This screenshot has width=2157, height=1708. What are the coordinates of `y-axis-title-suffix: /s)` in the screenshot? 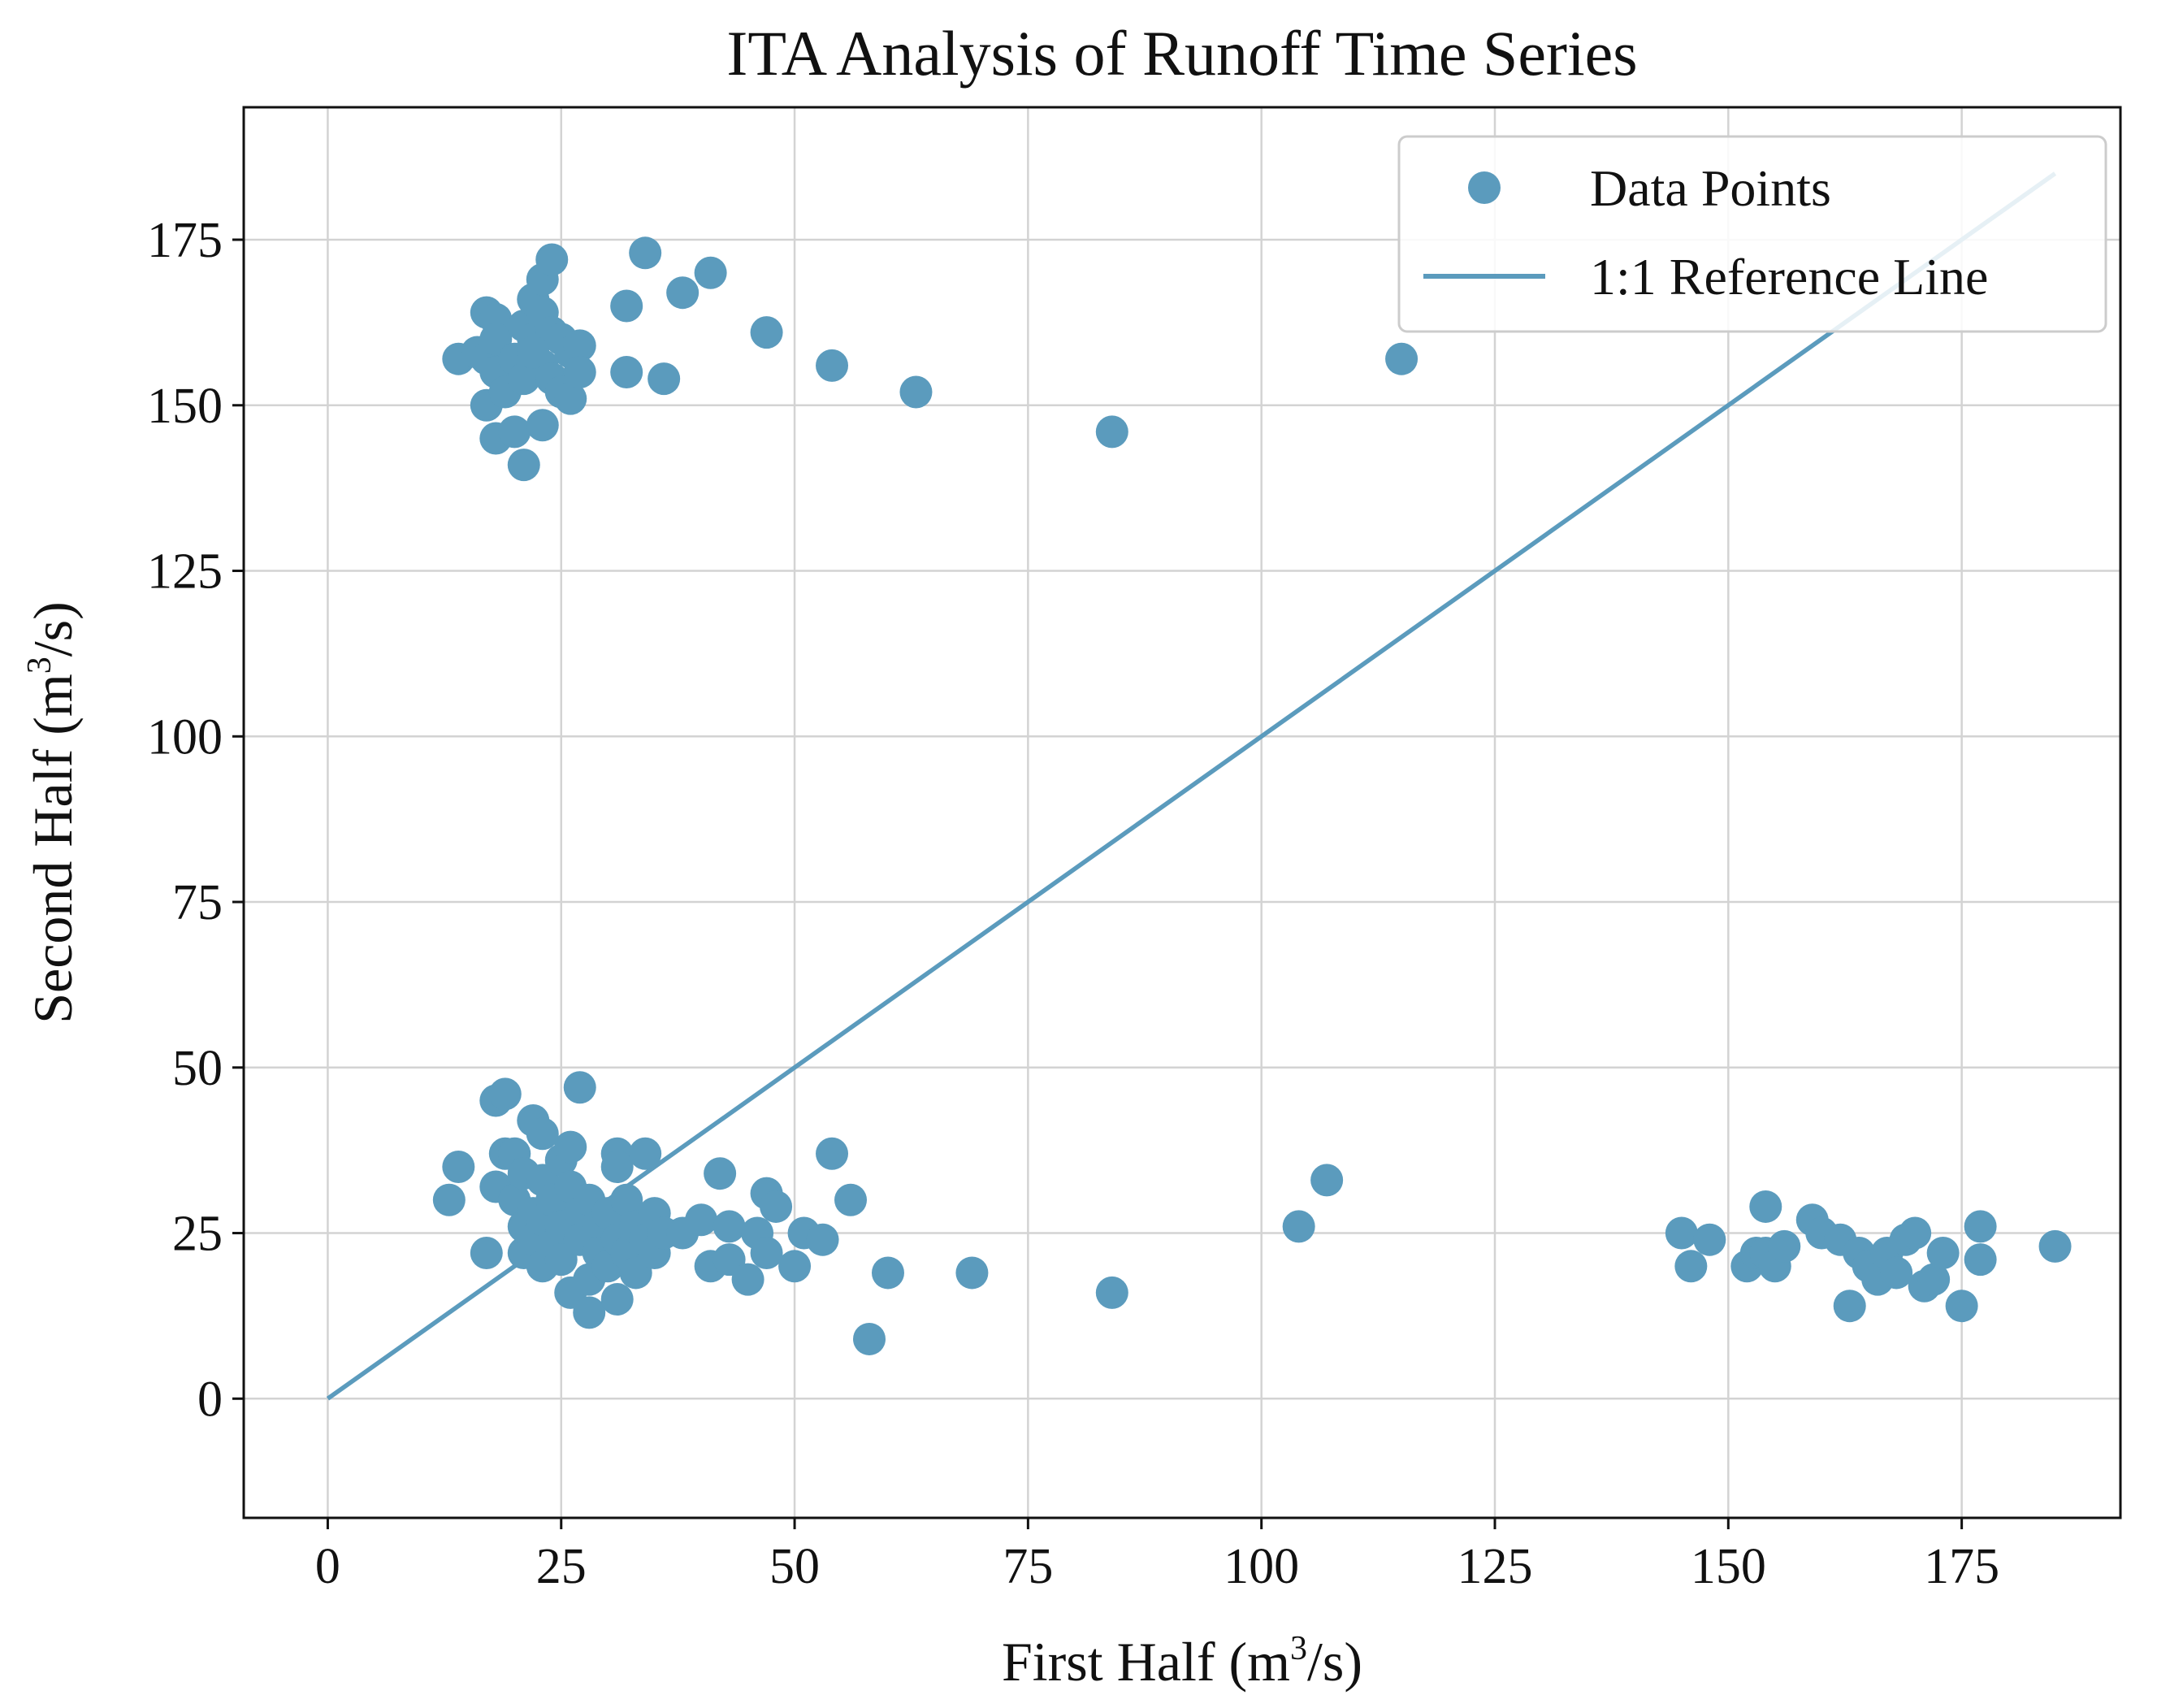 It's located at (53, 629).